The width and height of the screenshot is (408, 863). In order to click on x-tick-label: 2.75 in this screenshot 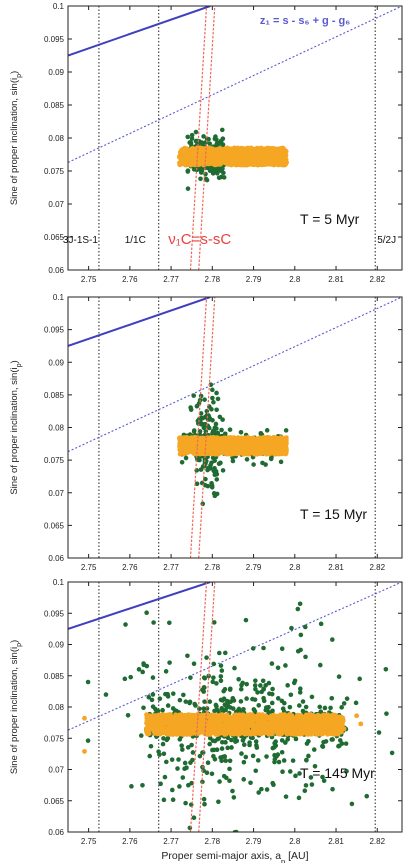, I will do `click(89, 567)`.